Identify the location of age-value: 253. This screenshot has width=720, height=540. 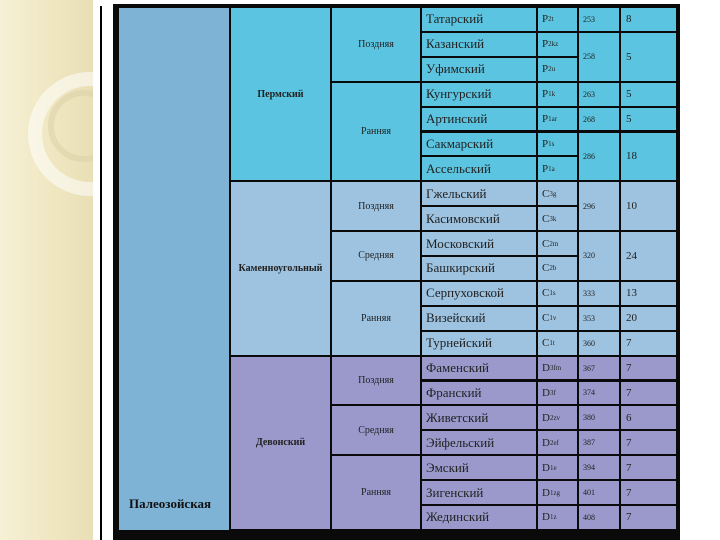
(589, 19).